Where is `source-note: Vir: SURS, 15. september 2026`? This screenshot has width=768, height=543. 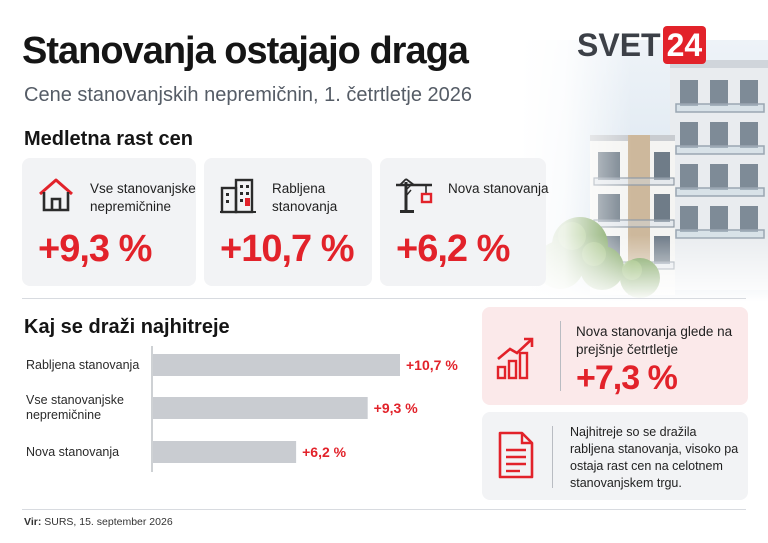
source-note: Vir: SURS, 15. september 2026 is located at coordinates (98, 522).